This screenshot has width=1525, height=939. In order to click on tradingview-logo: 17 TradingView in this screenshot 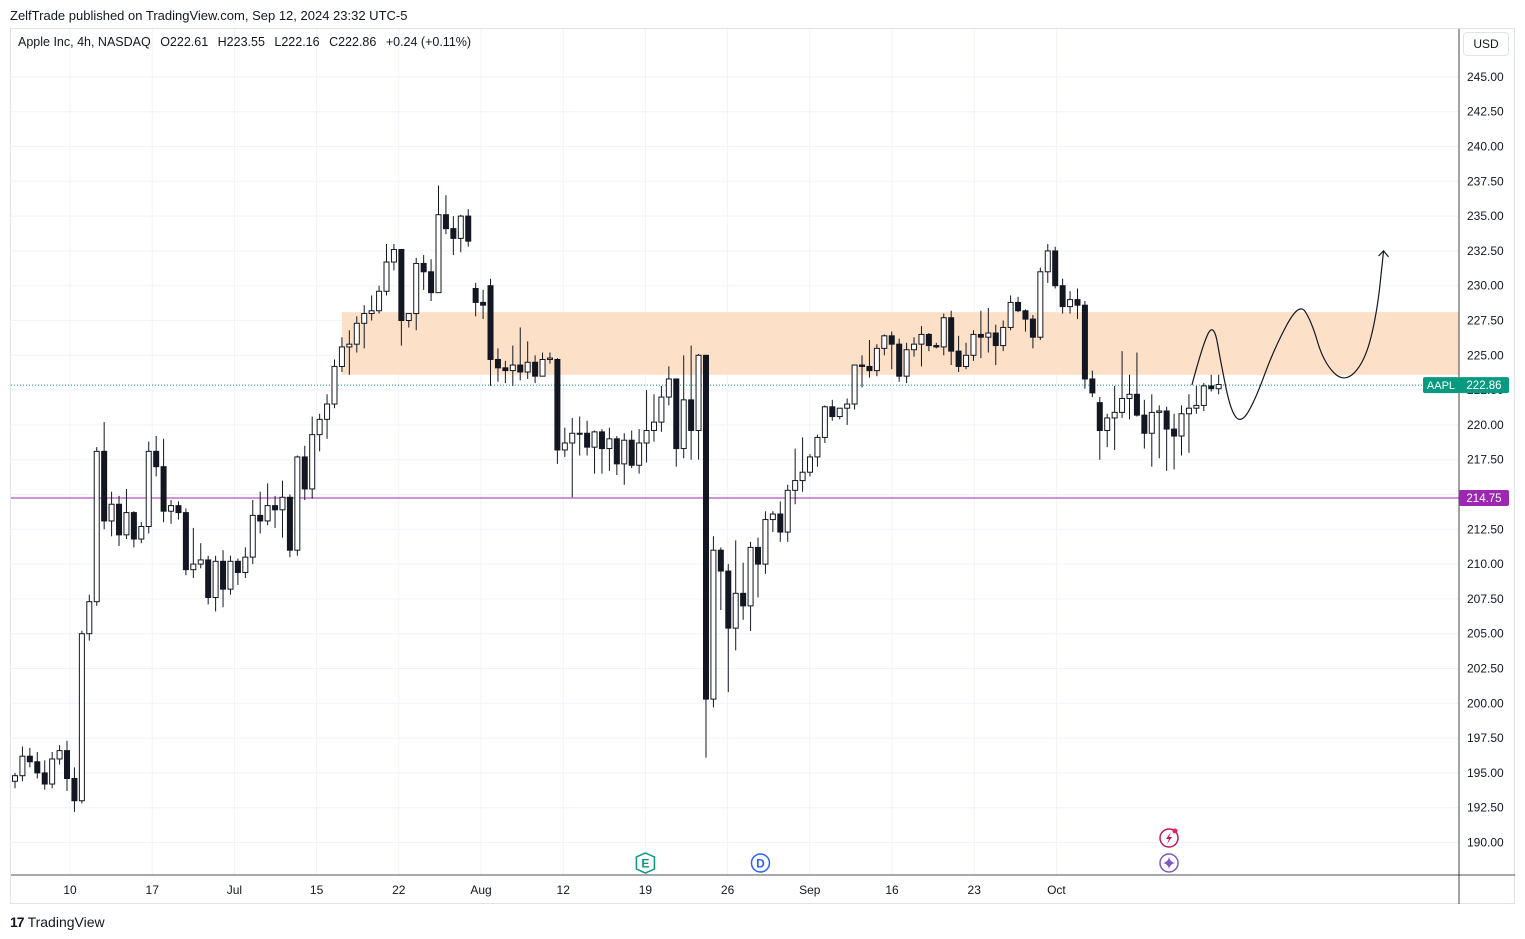, I will do `click(57, 922)`.